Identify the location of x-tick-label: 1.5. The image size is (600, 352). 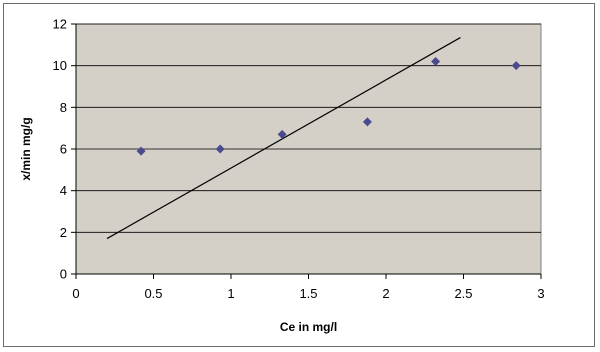
(308, 293).